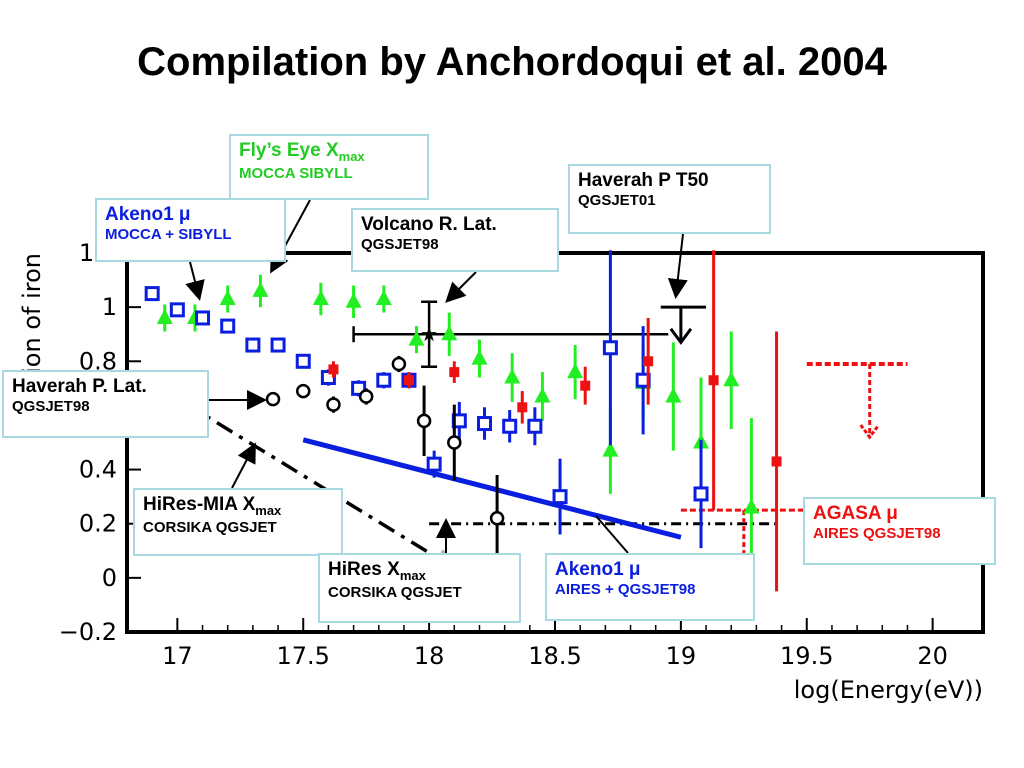  Describe the element at coordinates (199, 504) in the screenshot. I see `hires-mia-title: HiRes-MIA X` at that location.